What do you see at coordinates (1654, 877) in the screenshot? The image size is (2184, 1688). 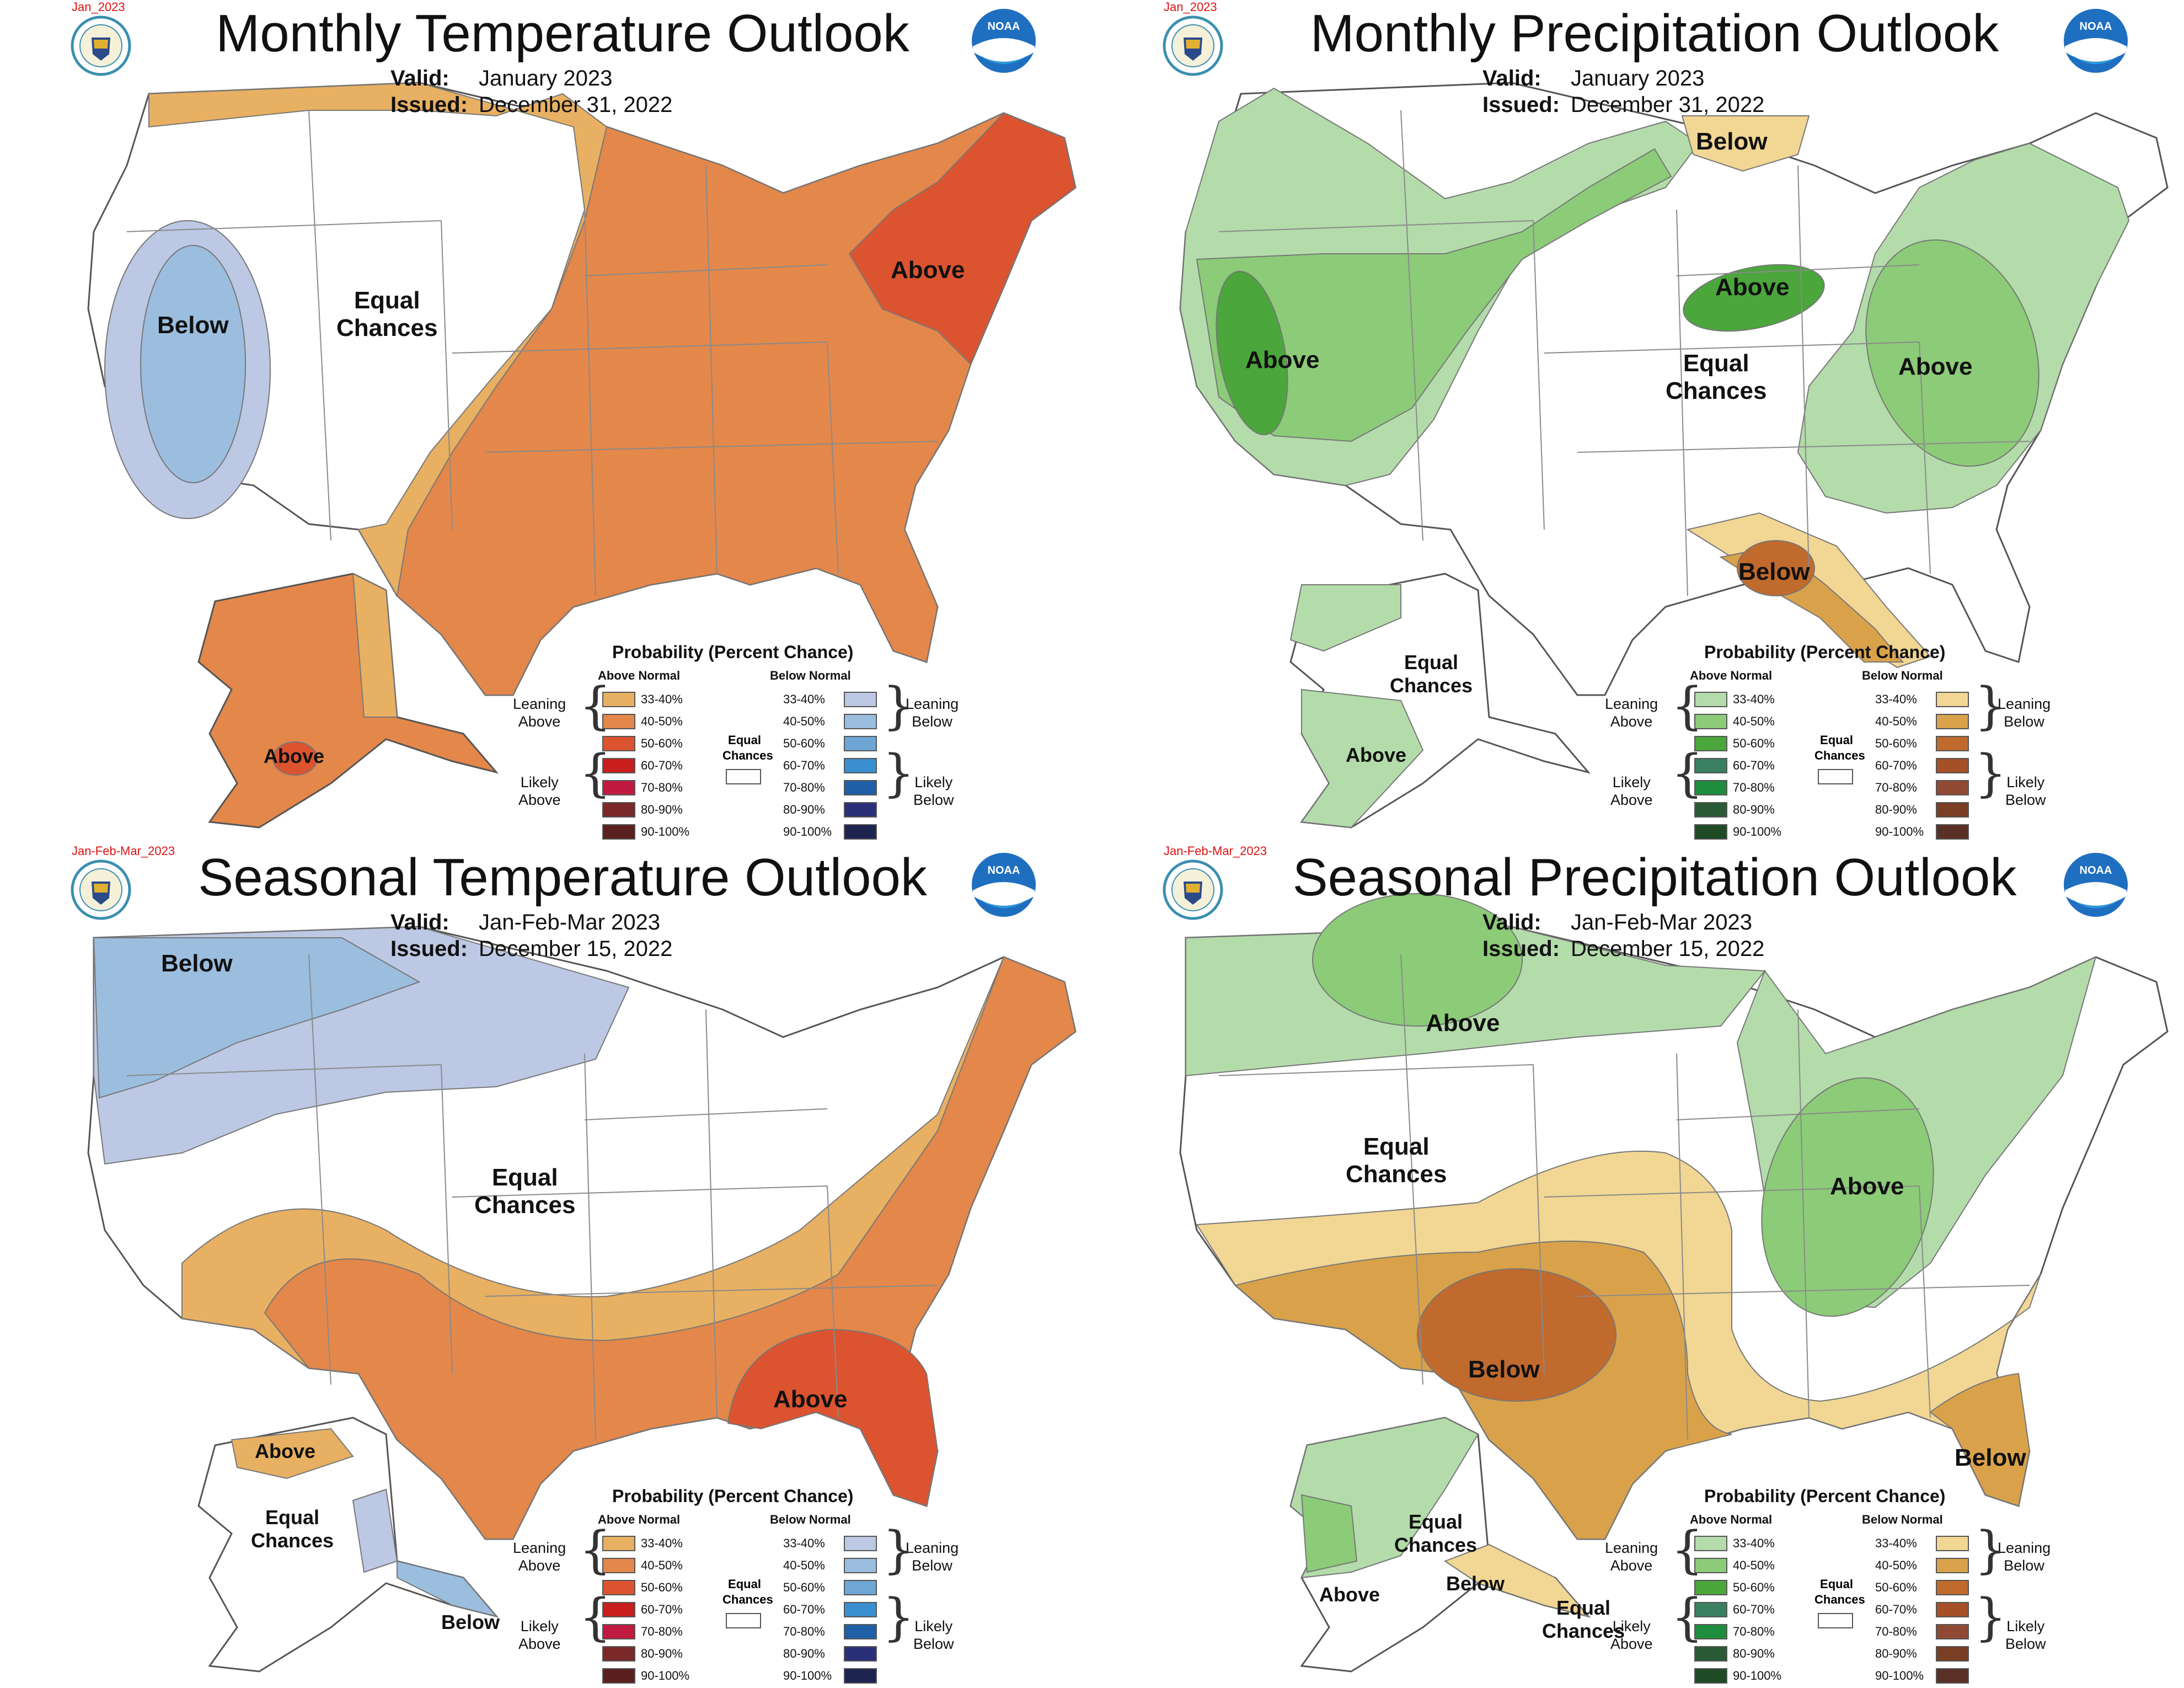 I see `panel-title: Seasonal Precipitation Outlook` at bounding box center [1654, 877].